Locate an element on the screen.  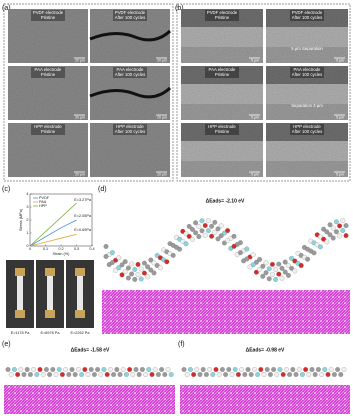
adsorption-energy: ΔEads= -1.58 eV is located at coordinates (90, 350).